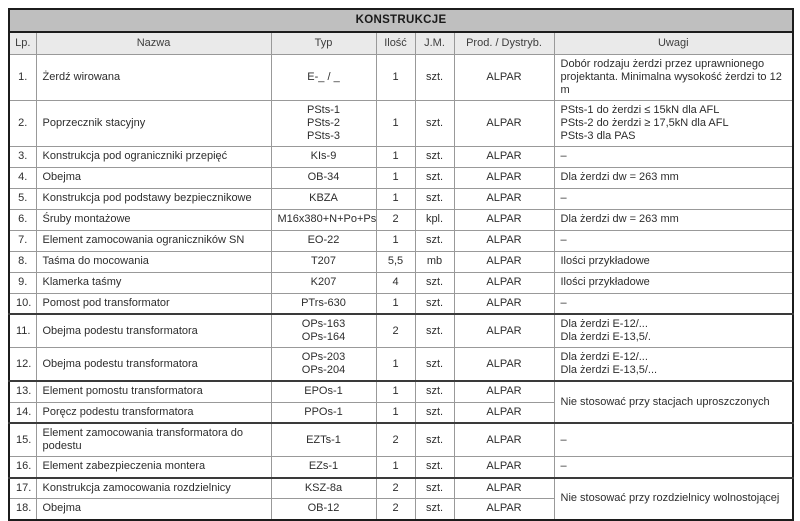 The height and width of the screenshot is (521, 800). Describe the element at coordinates (673, 43) in the screenshot. I see `column-header-uwagi: Uwagi` at that location.